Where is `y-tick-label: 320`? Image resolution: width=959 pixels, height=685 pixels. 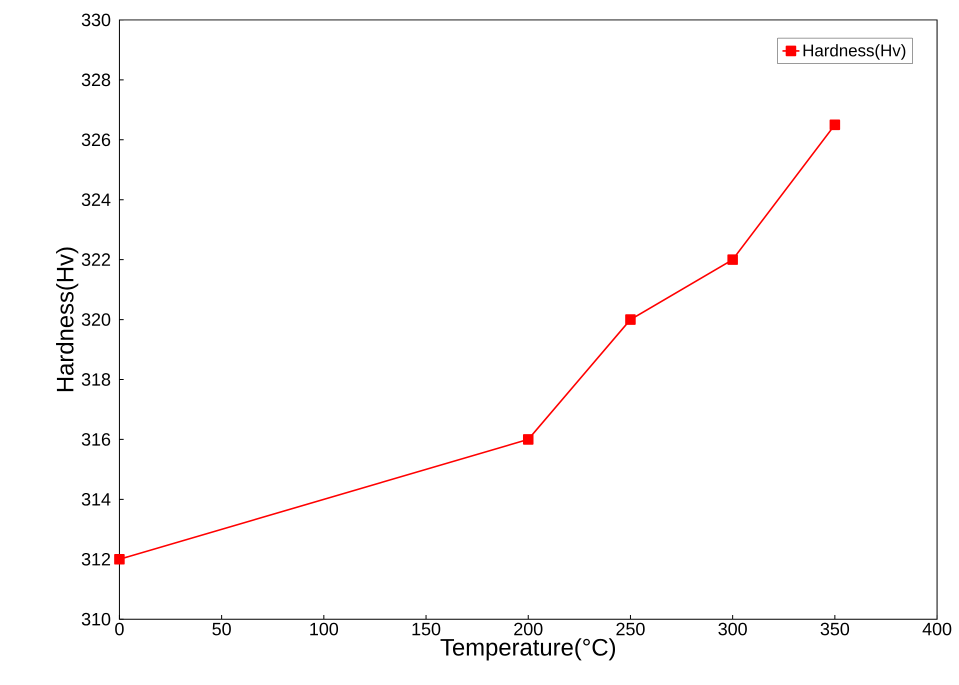
y-tick-label: 320 is located at coordinates (96, 319).